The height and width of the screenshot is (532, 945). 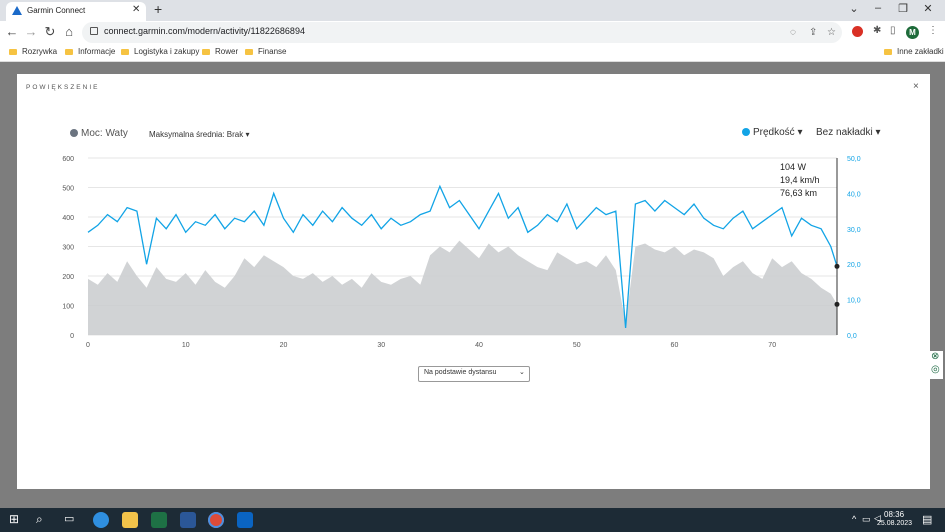 I want to click on browser-tab: Garmin Connect ✕, so click(x=76, y=11).